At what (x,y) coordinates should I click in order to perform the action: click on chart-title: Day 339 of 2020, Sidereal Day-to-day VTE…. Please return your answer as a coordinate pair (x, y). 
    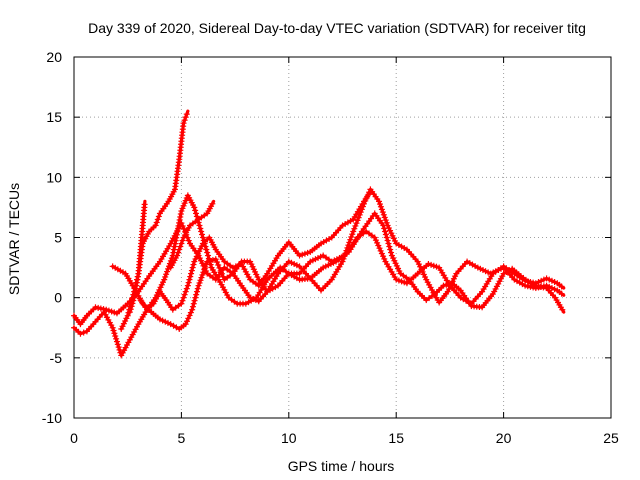
    Looking at the image, I should click on (337, 28).